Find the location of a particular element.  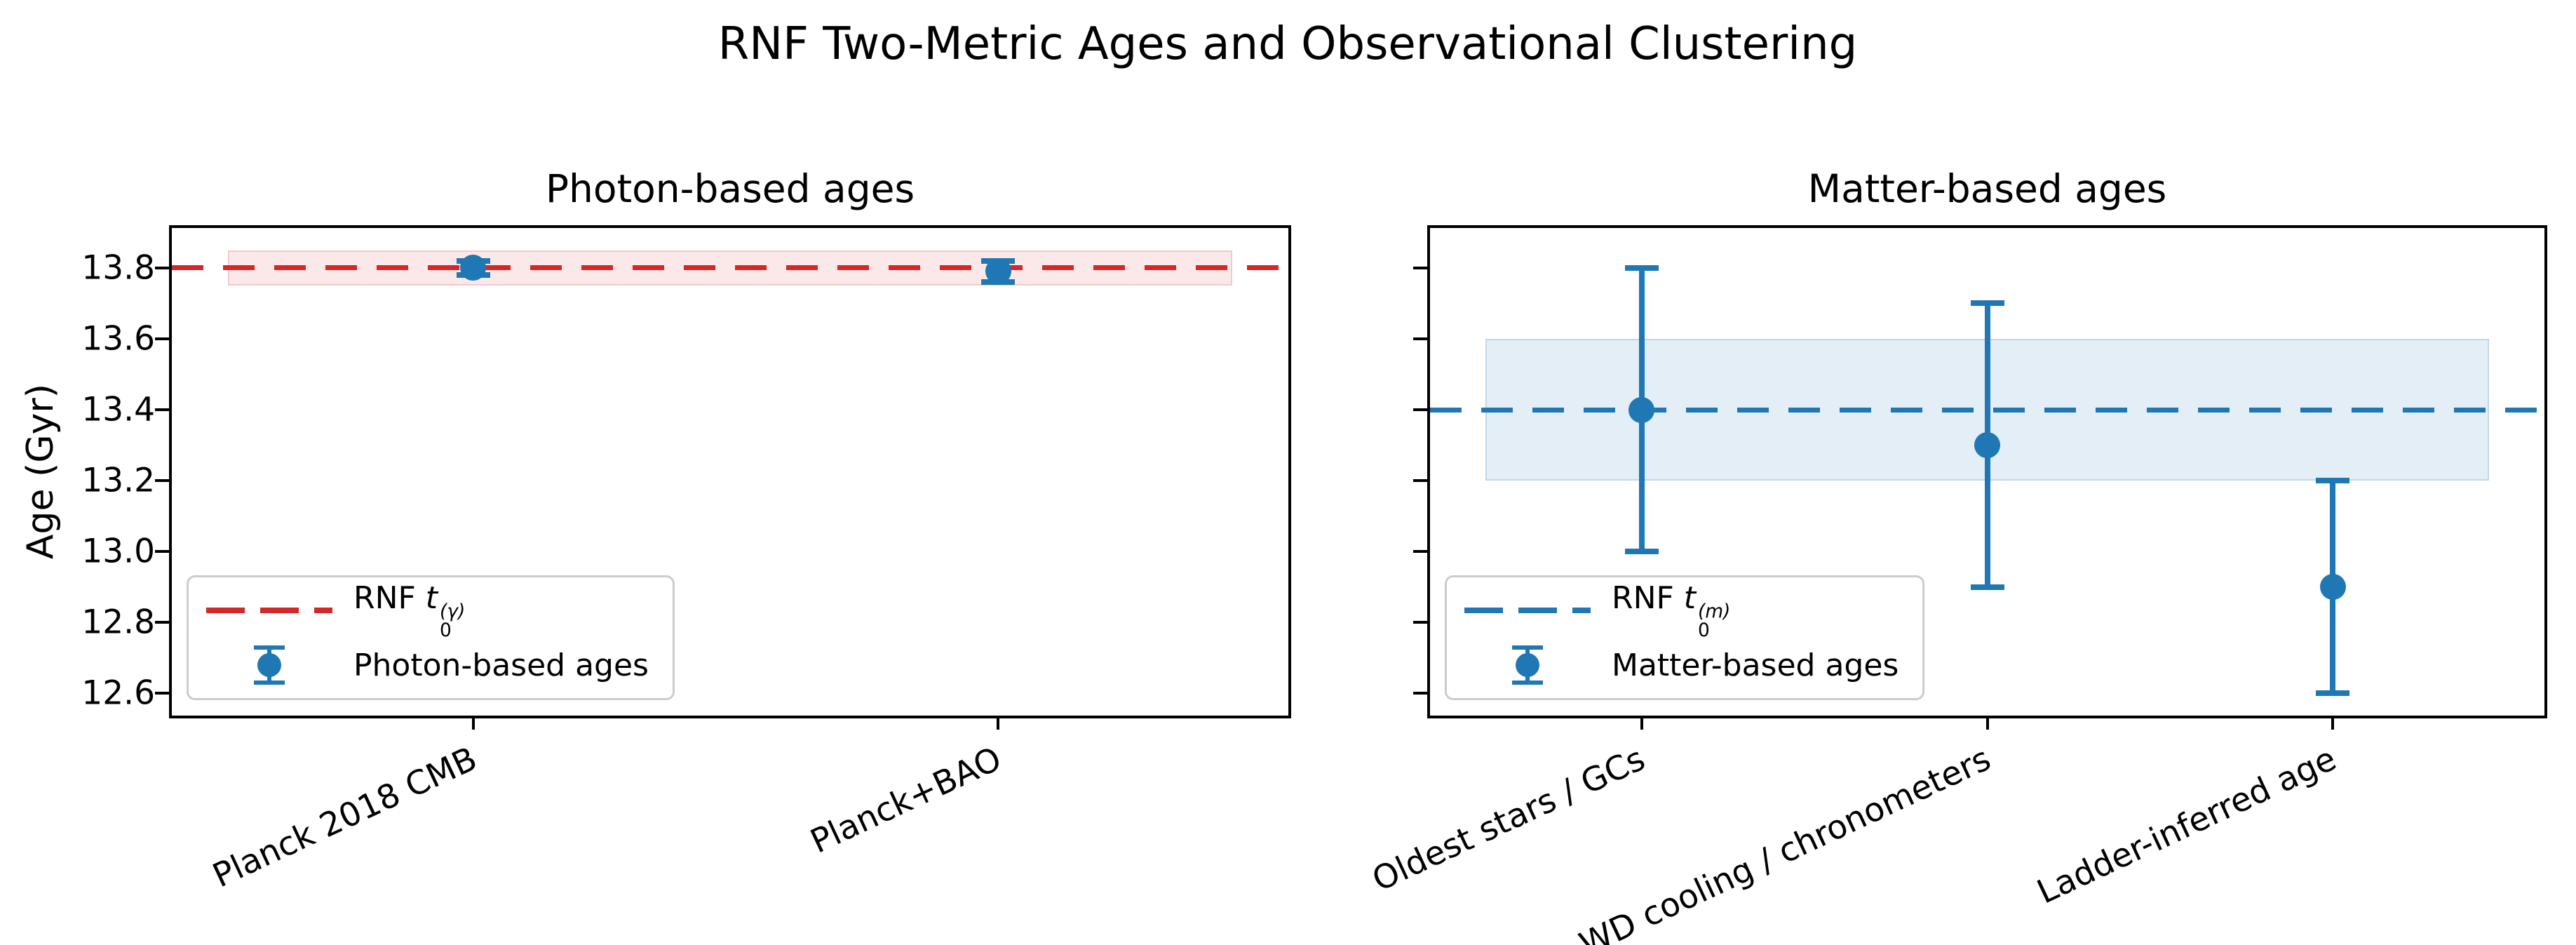

photon-legend: RNF t (γ) 0 Photon-based ages is located at coordinates (431, 637).